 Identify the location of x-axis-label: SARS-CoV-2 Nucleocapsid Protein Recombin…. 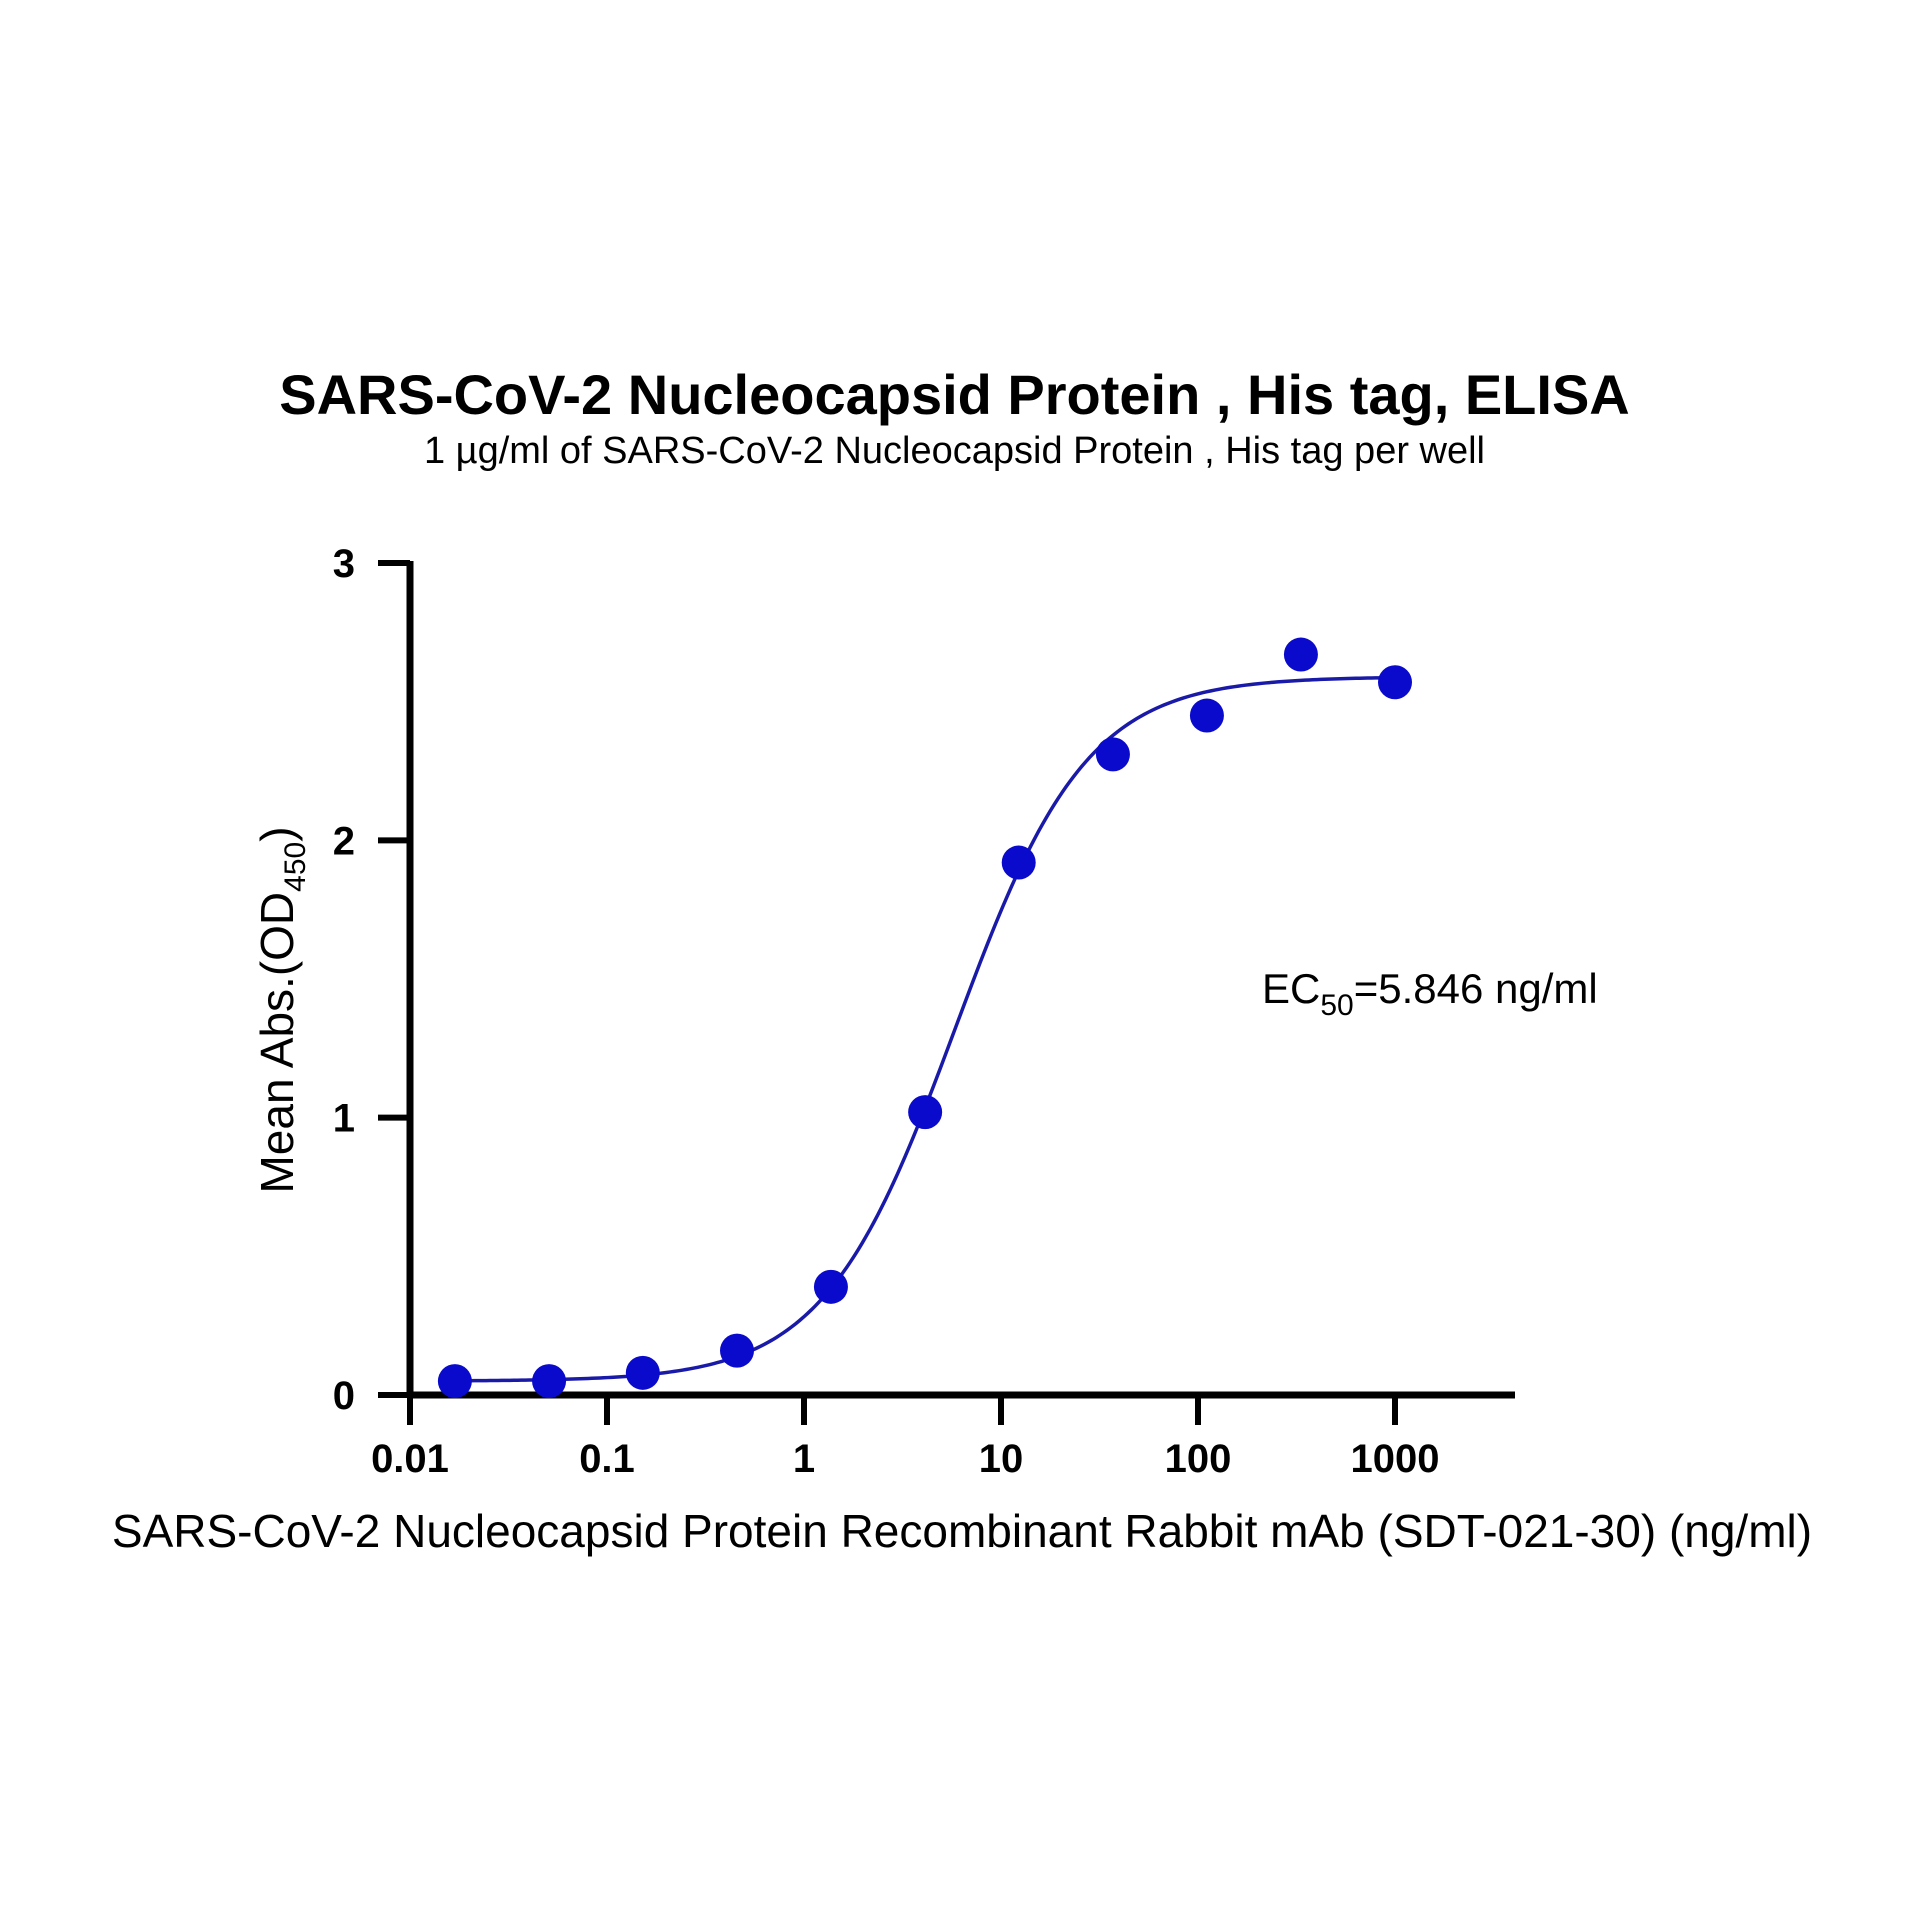
(962, 1531).